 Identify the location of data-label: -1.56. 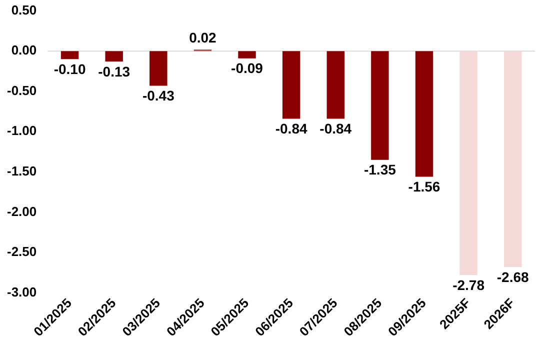
(424, 186).